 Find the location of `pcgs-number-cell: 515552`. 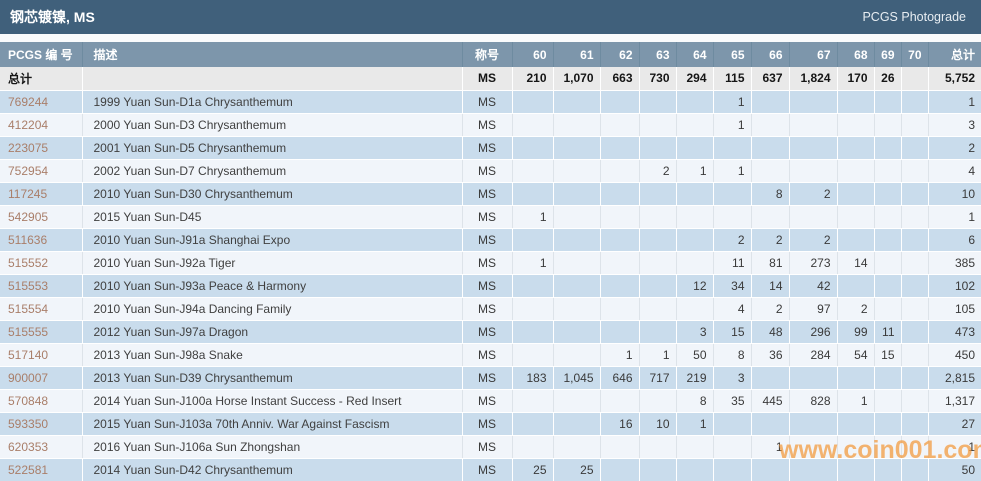

pcgs-number-cell: 515552 is located at coordinates (41, 263).